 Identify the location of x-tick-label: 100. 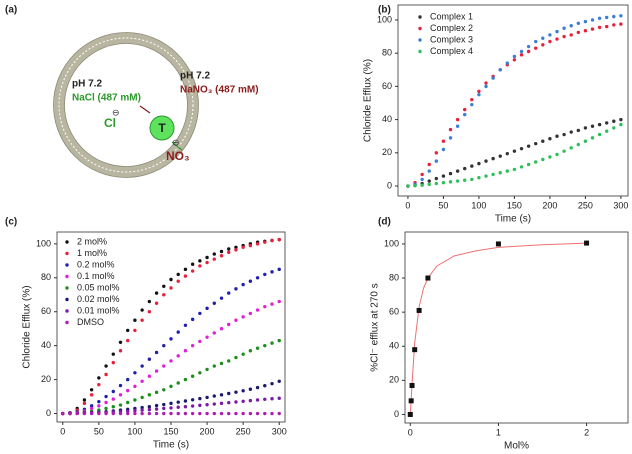
(478, 205).